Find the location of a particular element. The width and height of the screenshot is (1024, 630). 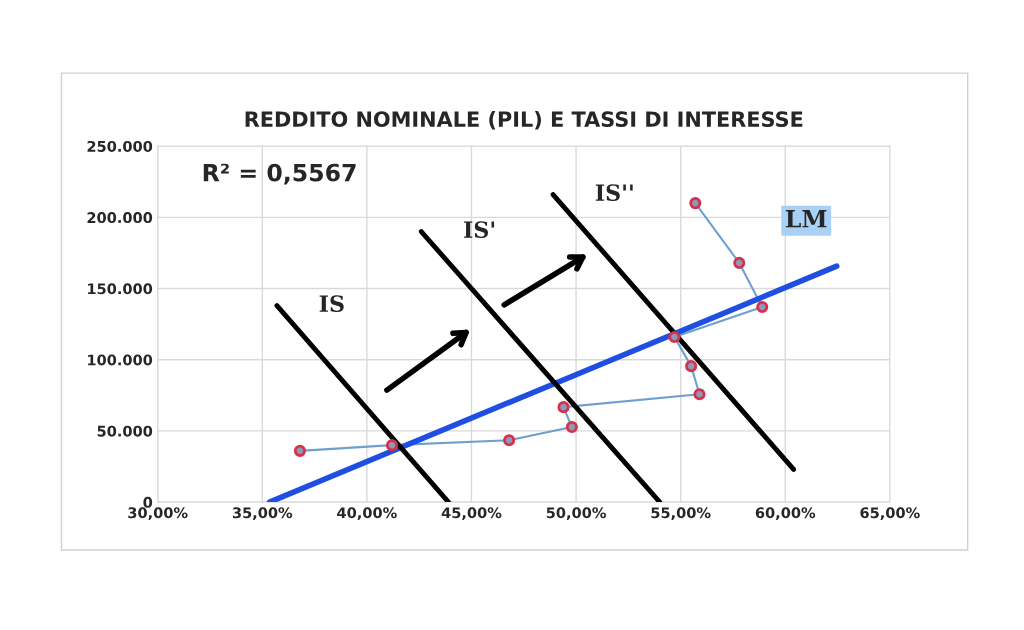

series-label: LM is located at coordinates (806, 219).